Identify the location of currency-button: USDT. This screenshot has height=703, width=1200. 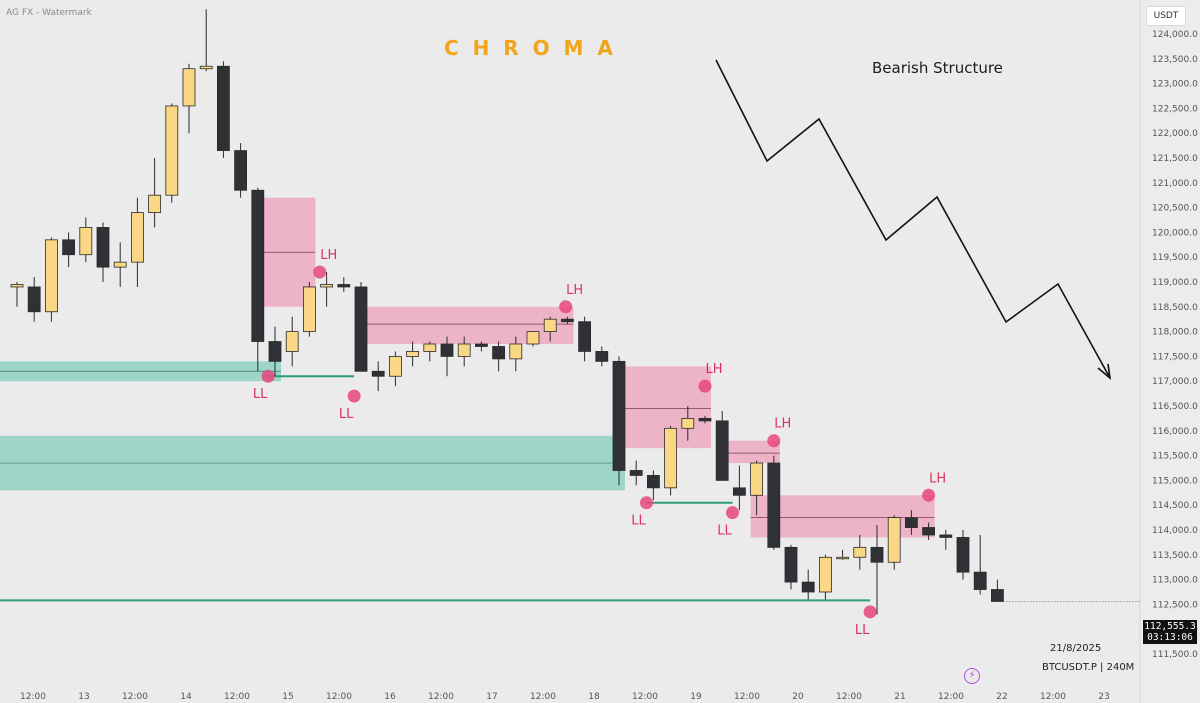
(1166, 16).